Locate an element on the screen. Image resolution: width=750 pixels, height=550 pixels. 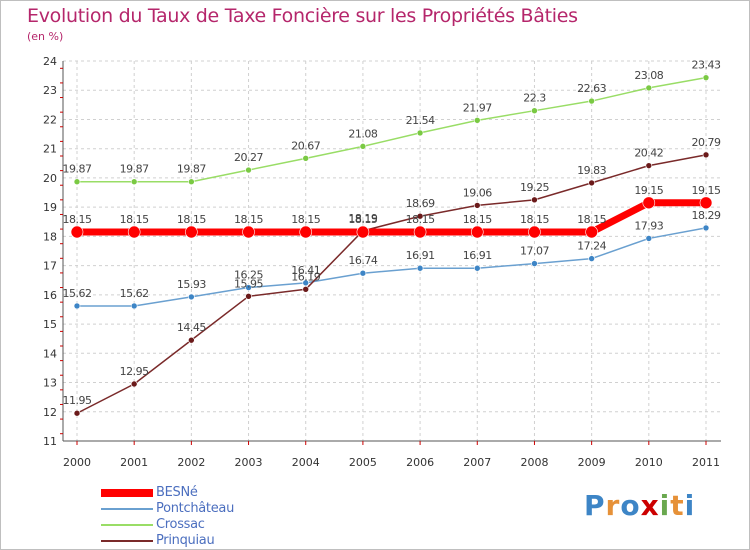
data-label: 19.06 is located at coordinates (477, 192).